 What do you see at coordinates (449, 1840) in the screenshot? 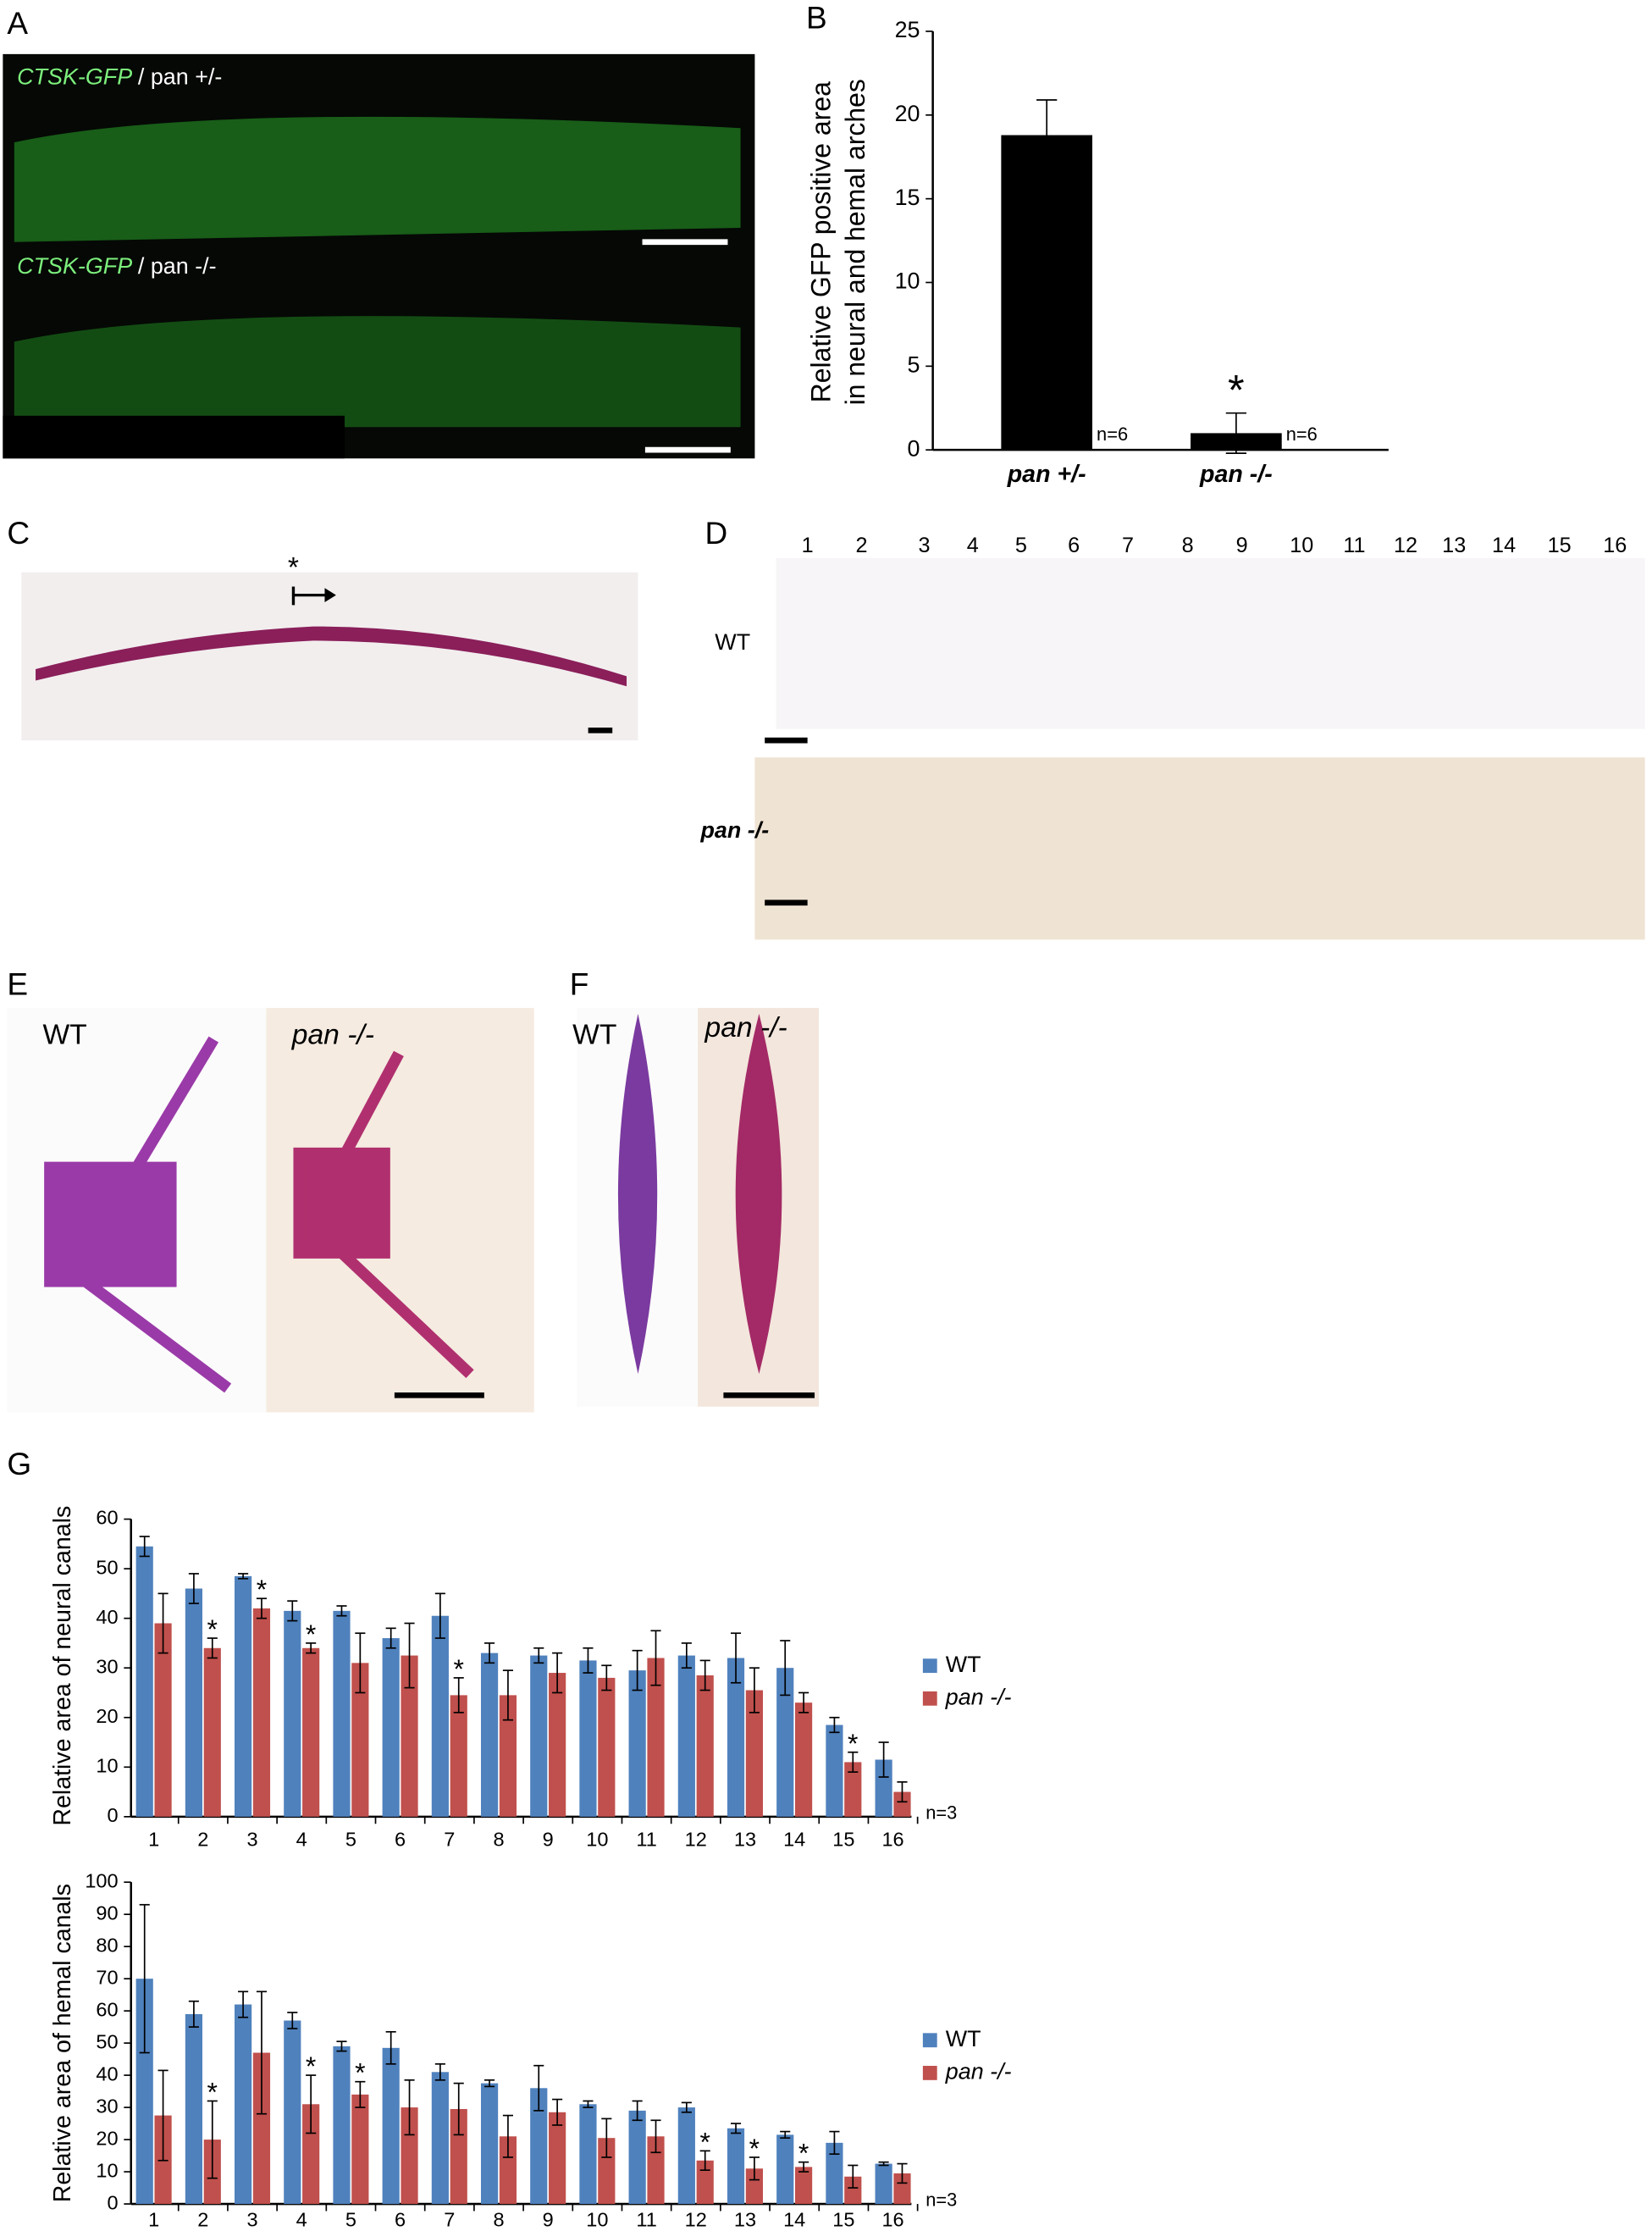
I see `x-tick-label: 7` at bounding box center [449, 1840].